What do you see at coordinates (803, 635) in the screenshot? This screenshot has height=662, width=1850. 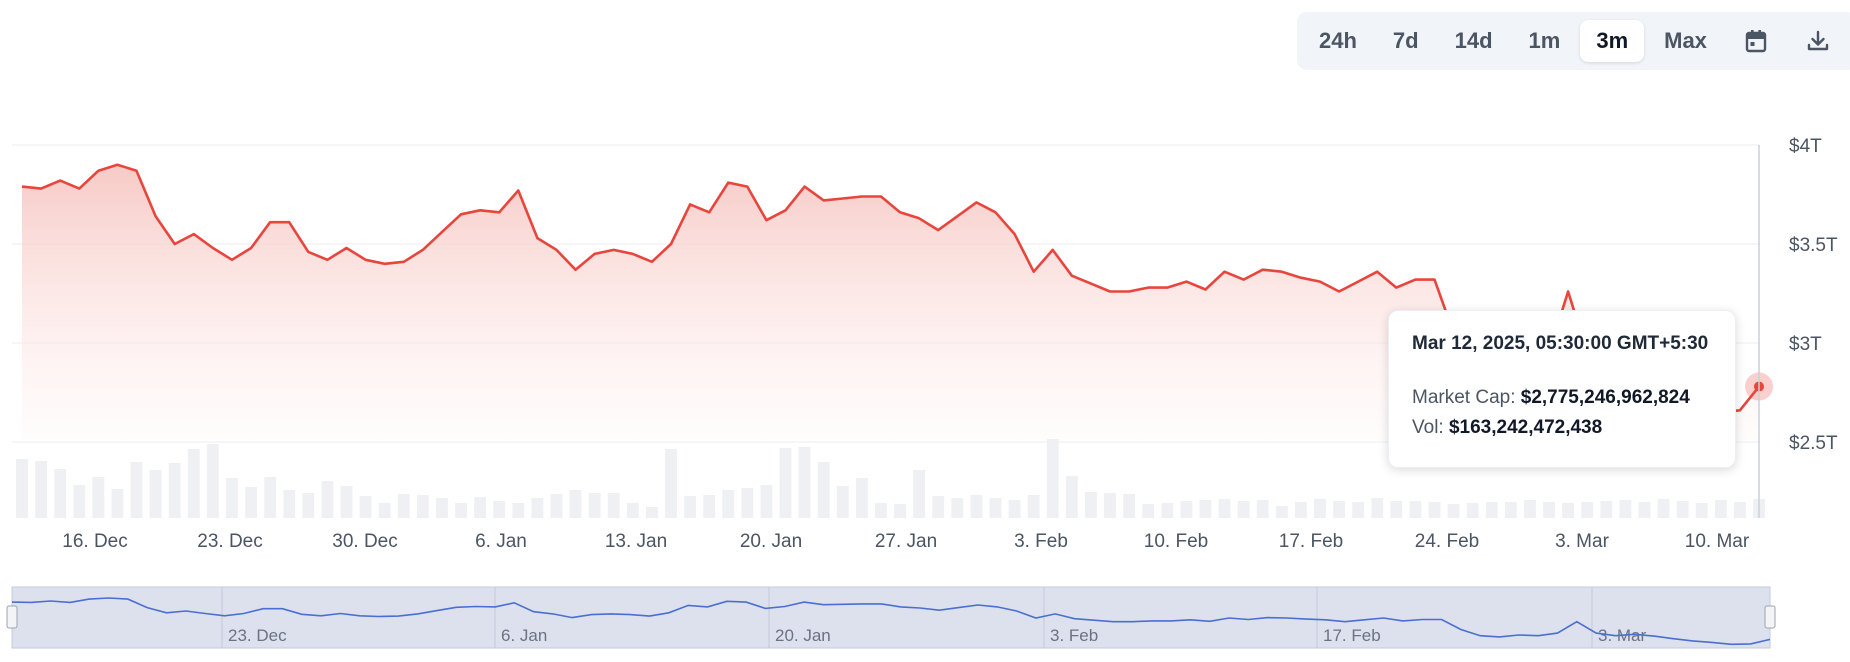 I see `navigator-tick-label: 20. Jan` at bounding box center [803, 635].